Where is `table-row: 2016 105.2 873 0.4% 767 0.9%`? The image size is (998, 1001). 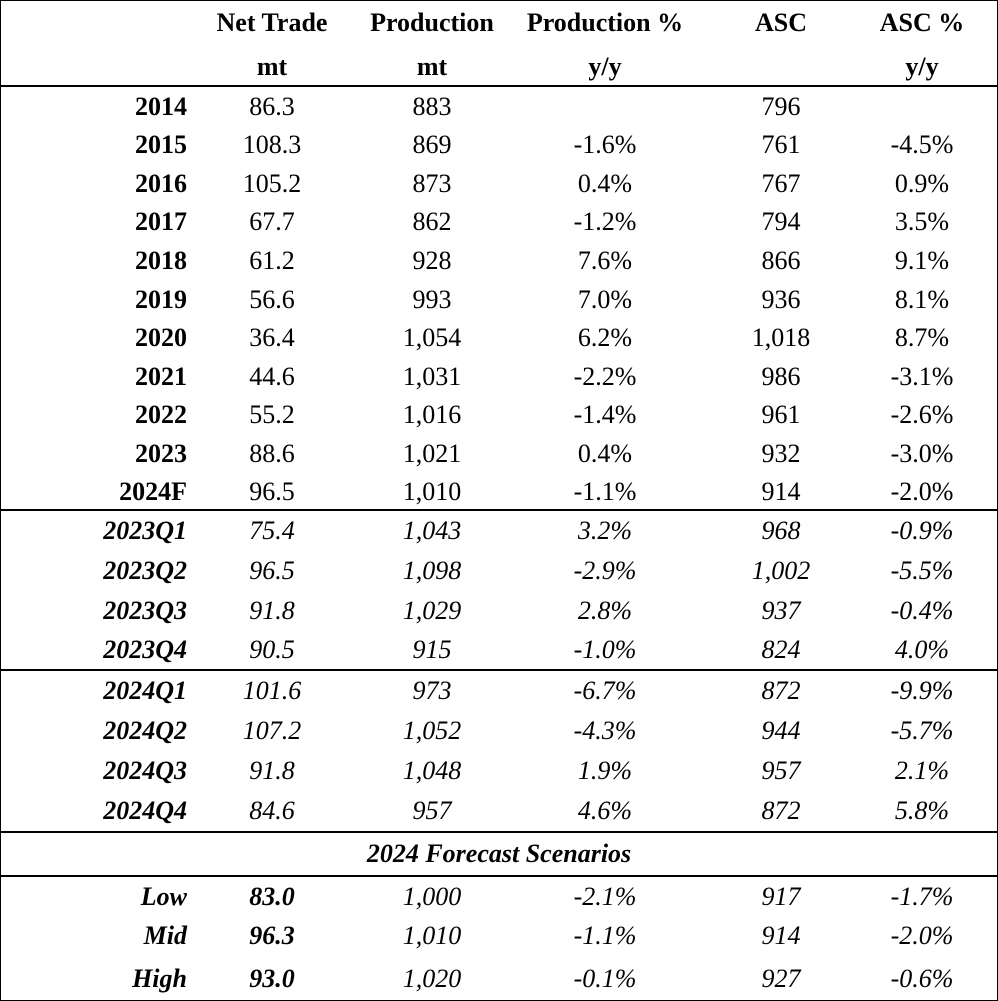
table-row: 2016 105.2 873 0.4% 767 0.9% is located at coordinates (499, 183).